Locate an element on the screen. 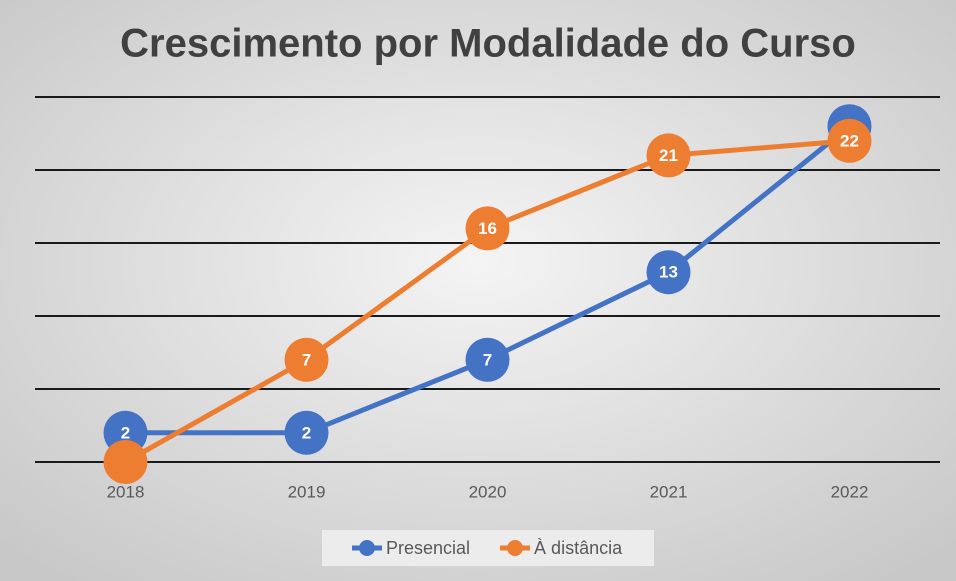 This screenshot has width=956, height=581. legend-label: À distância is located at coordinates (578, 548).